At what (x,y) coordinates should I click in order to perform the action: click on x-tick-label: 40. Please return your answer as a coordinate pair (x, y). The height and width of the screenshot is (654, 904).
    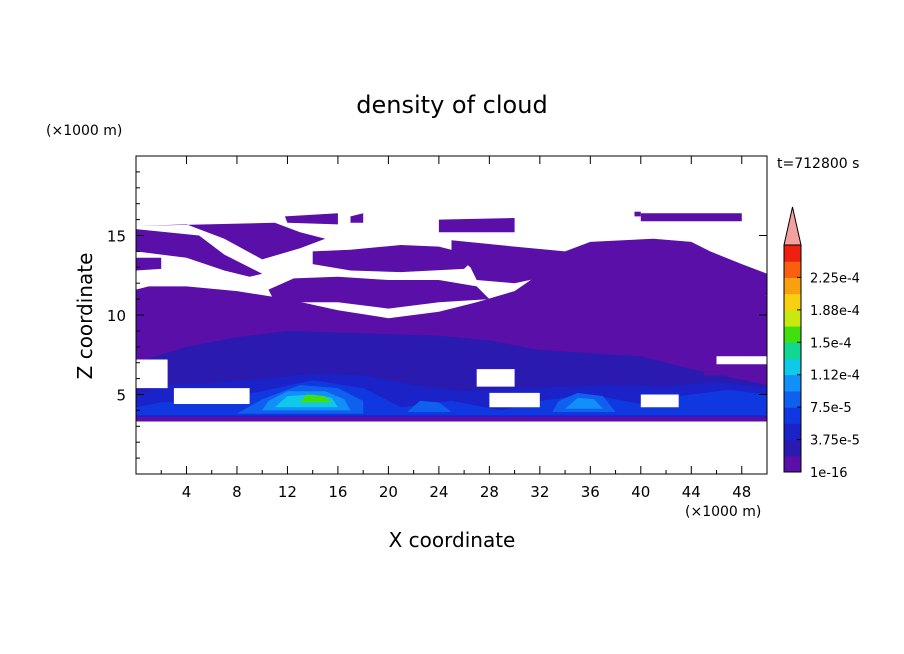
    Looking at the image, I should click on (640, 492).